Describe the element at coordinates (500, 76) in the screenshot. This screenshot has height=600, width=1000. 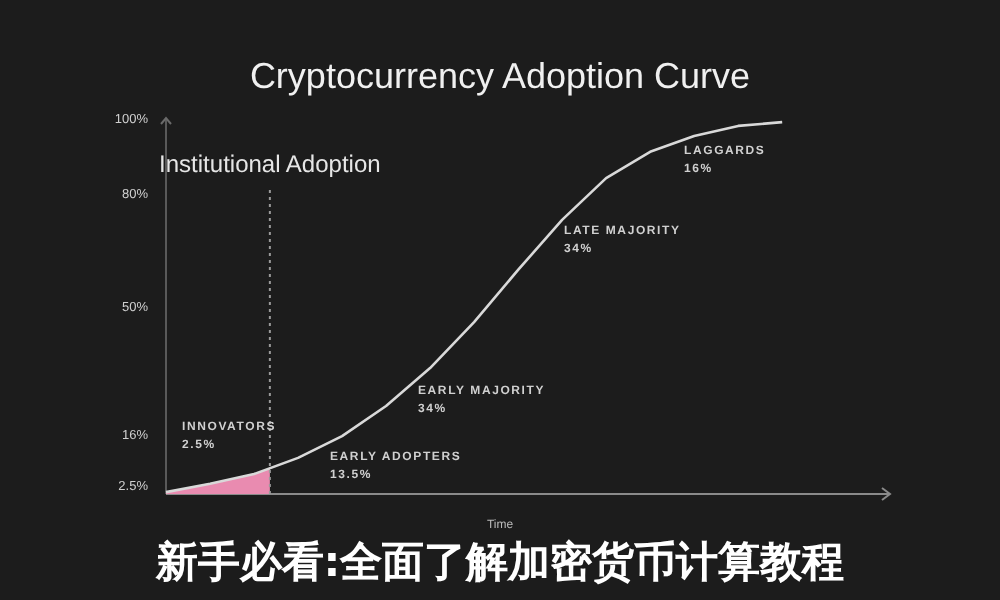
I see `chart-title: Cryptocurrency Adoption Curve` at that location.